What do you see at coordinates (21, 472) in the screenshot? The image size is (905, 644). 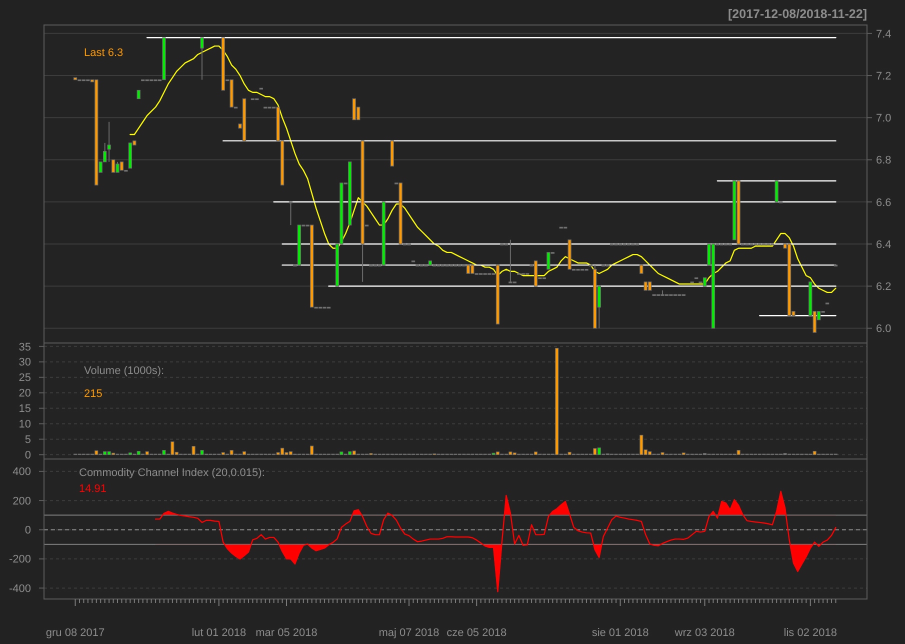 I see `y-tick-label: 400` at bounding box center [21, 472].